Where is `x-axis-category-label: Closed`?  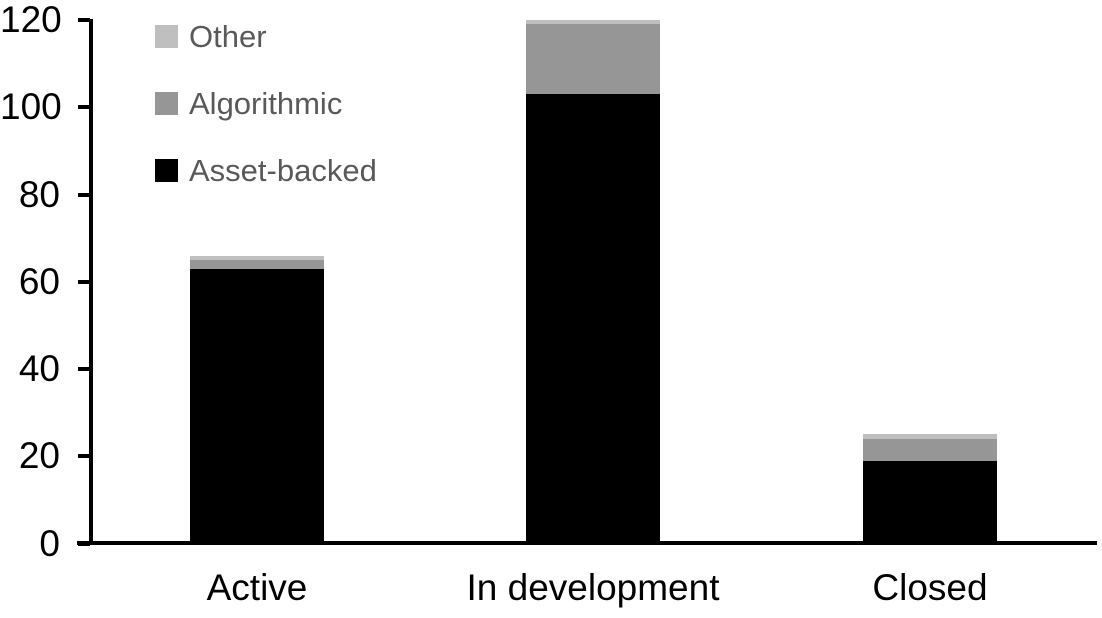
x-axis-category-label: Closed is located at coordinates (930, 587).